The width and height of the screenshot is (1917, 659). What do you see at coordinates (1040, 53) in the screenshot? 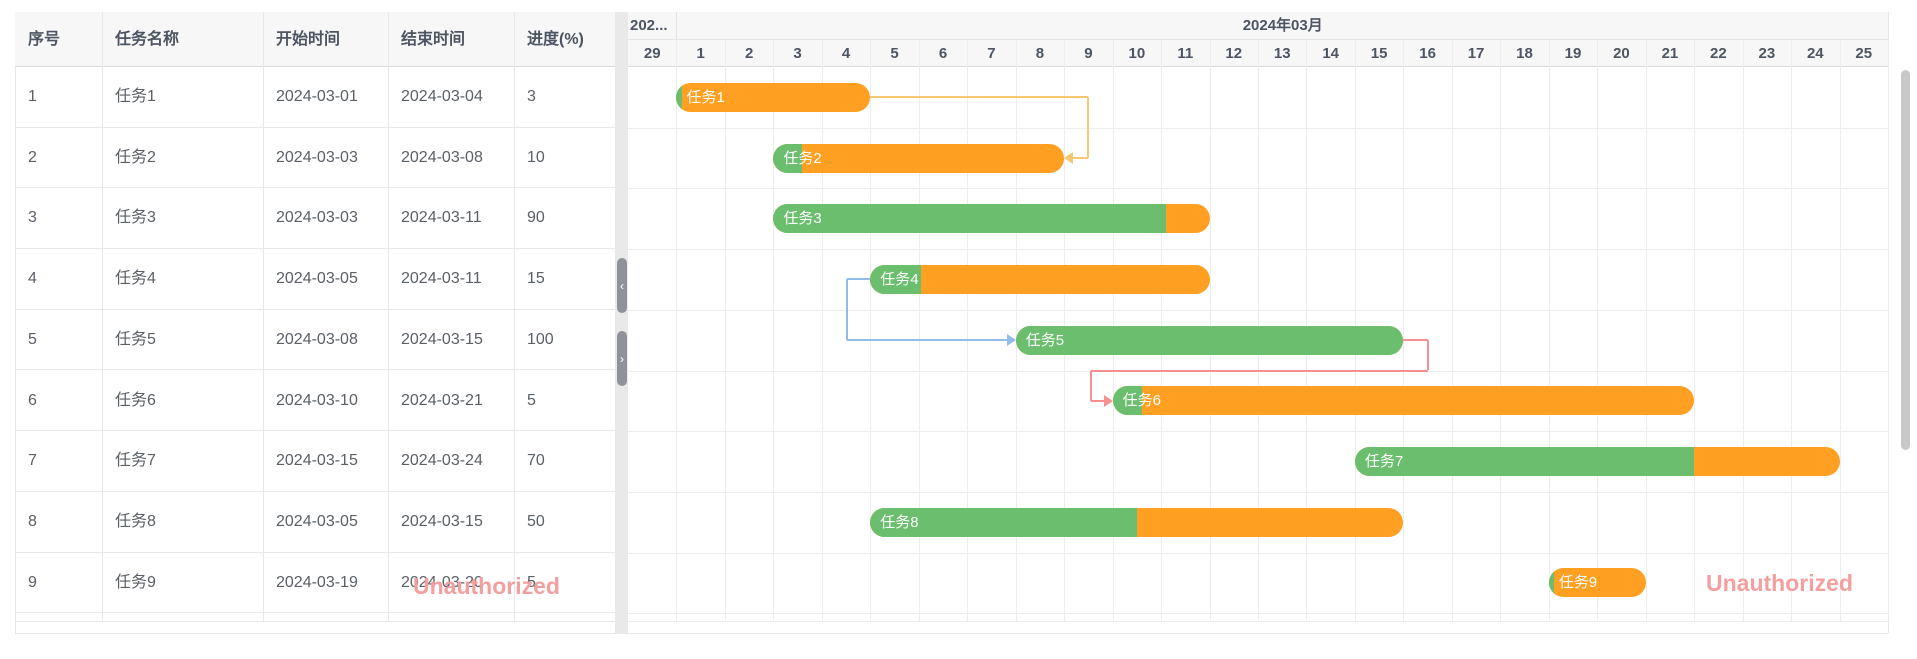
I see `day-header-cell: 8` at bounding box center [1040, 53].